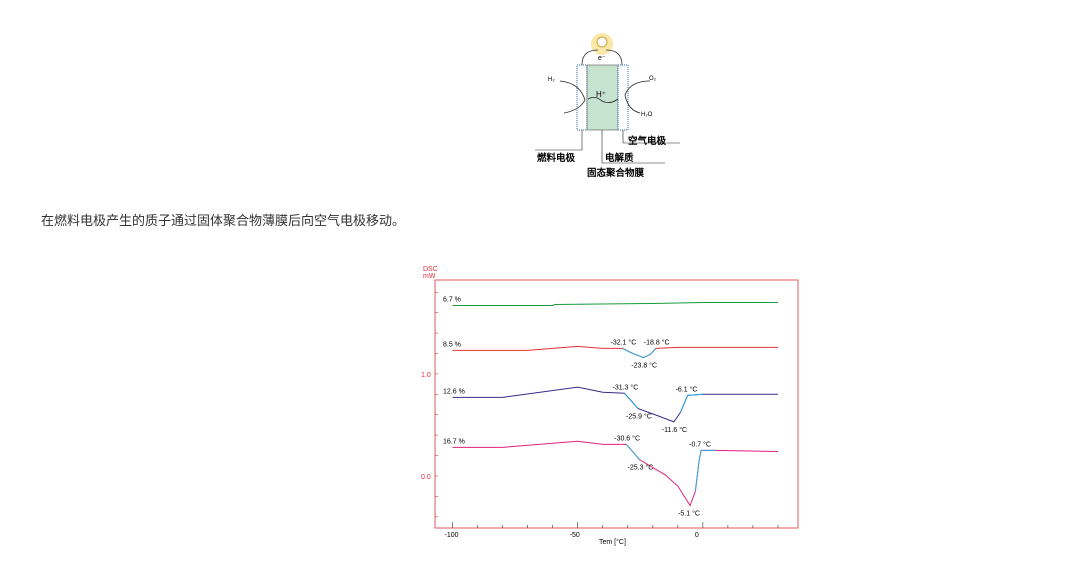 The height and width of the screenshot is (571, 1069). What do you see at coordinates (430, 269) in the screenshot?
I see `y-axis-label-line1: DSC` at bounding box center [430, 269].